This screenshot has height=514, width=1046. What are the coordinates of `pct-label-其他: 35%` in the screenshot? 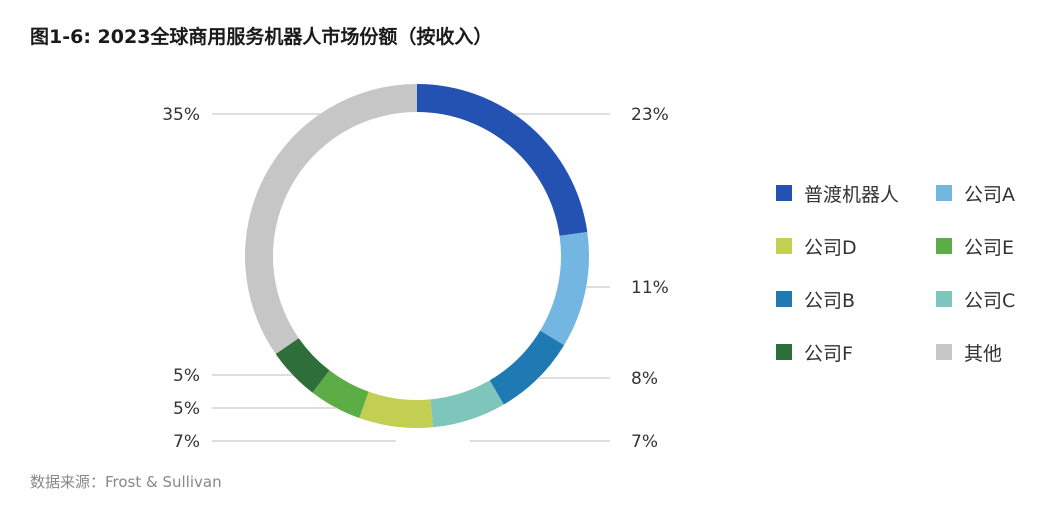 It's located at (181, 115).